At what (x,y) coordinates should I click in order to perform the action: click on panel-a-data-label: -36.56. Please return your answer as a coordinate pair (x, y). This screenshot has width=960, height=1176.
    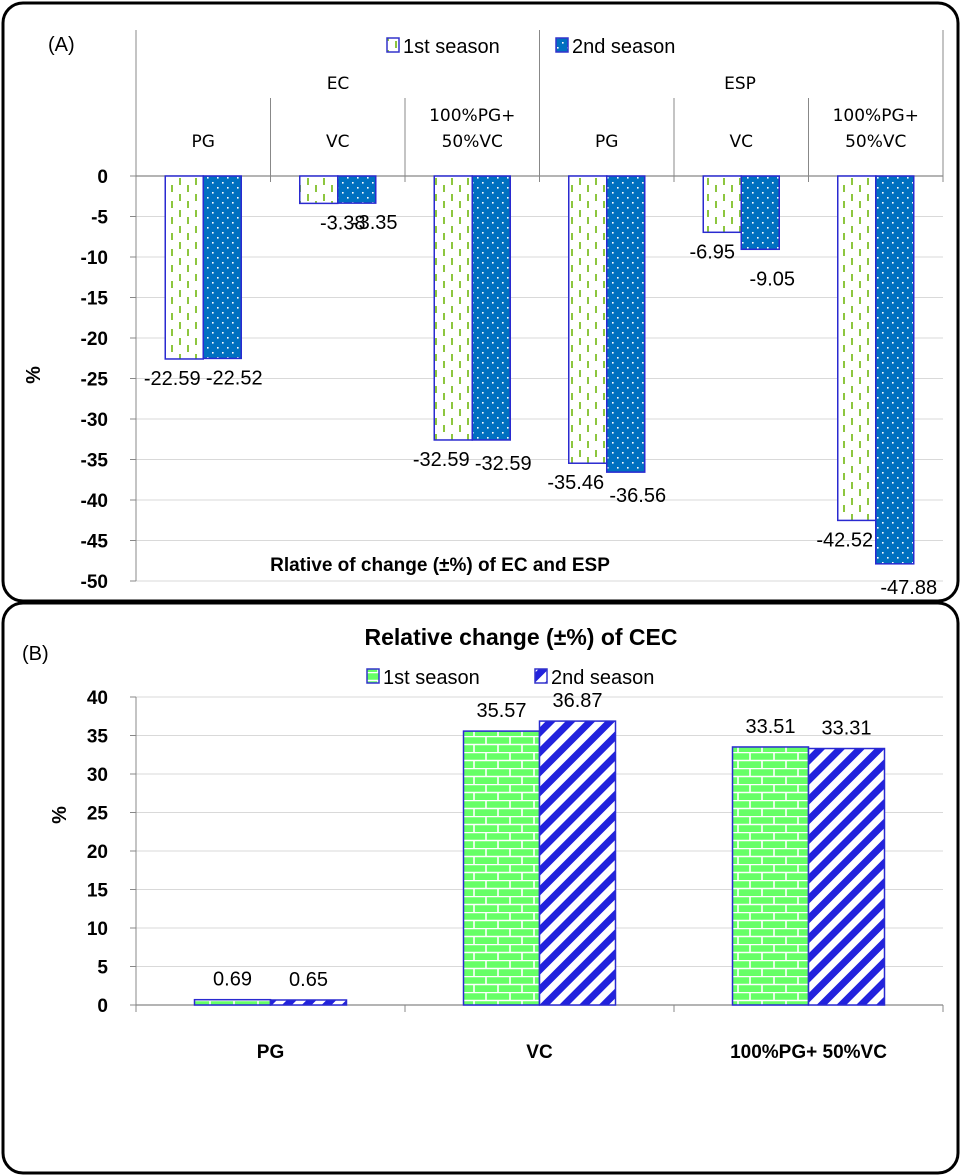
    Looking at the image, I should click on (637, 496).